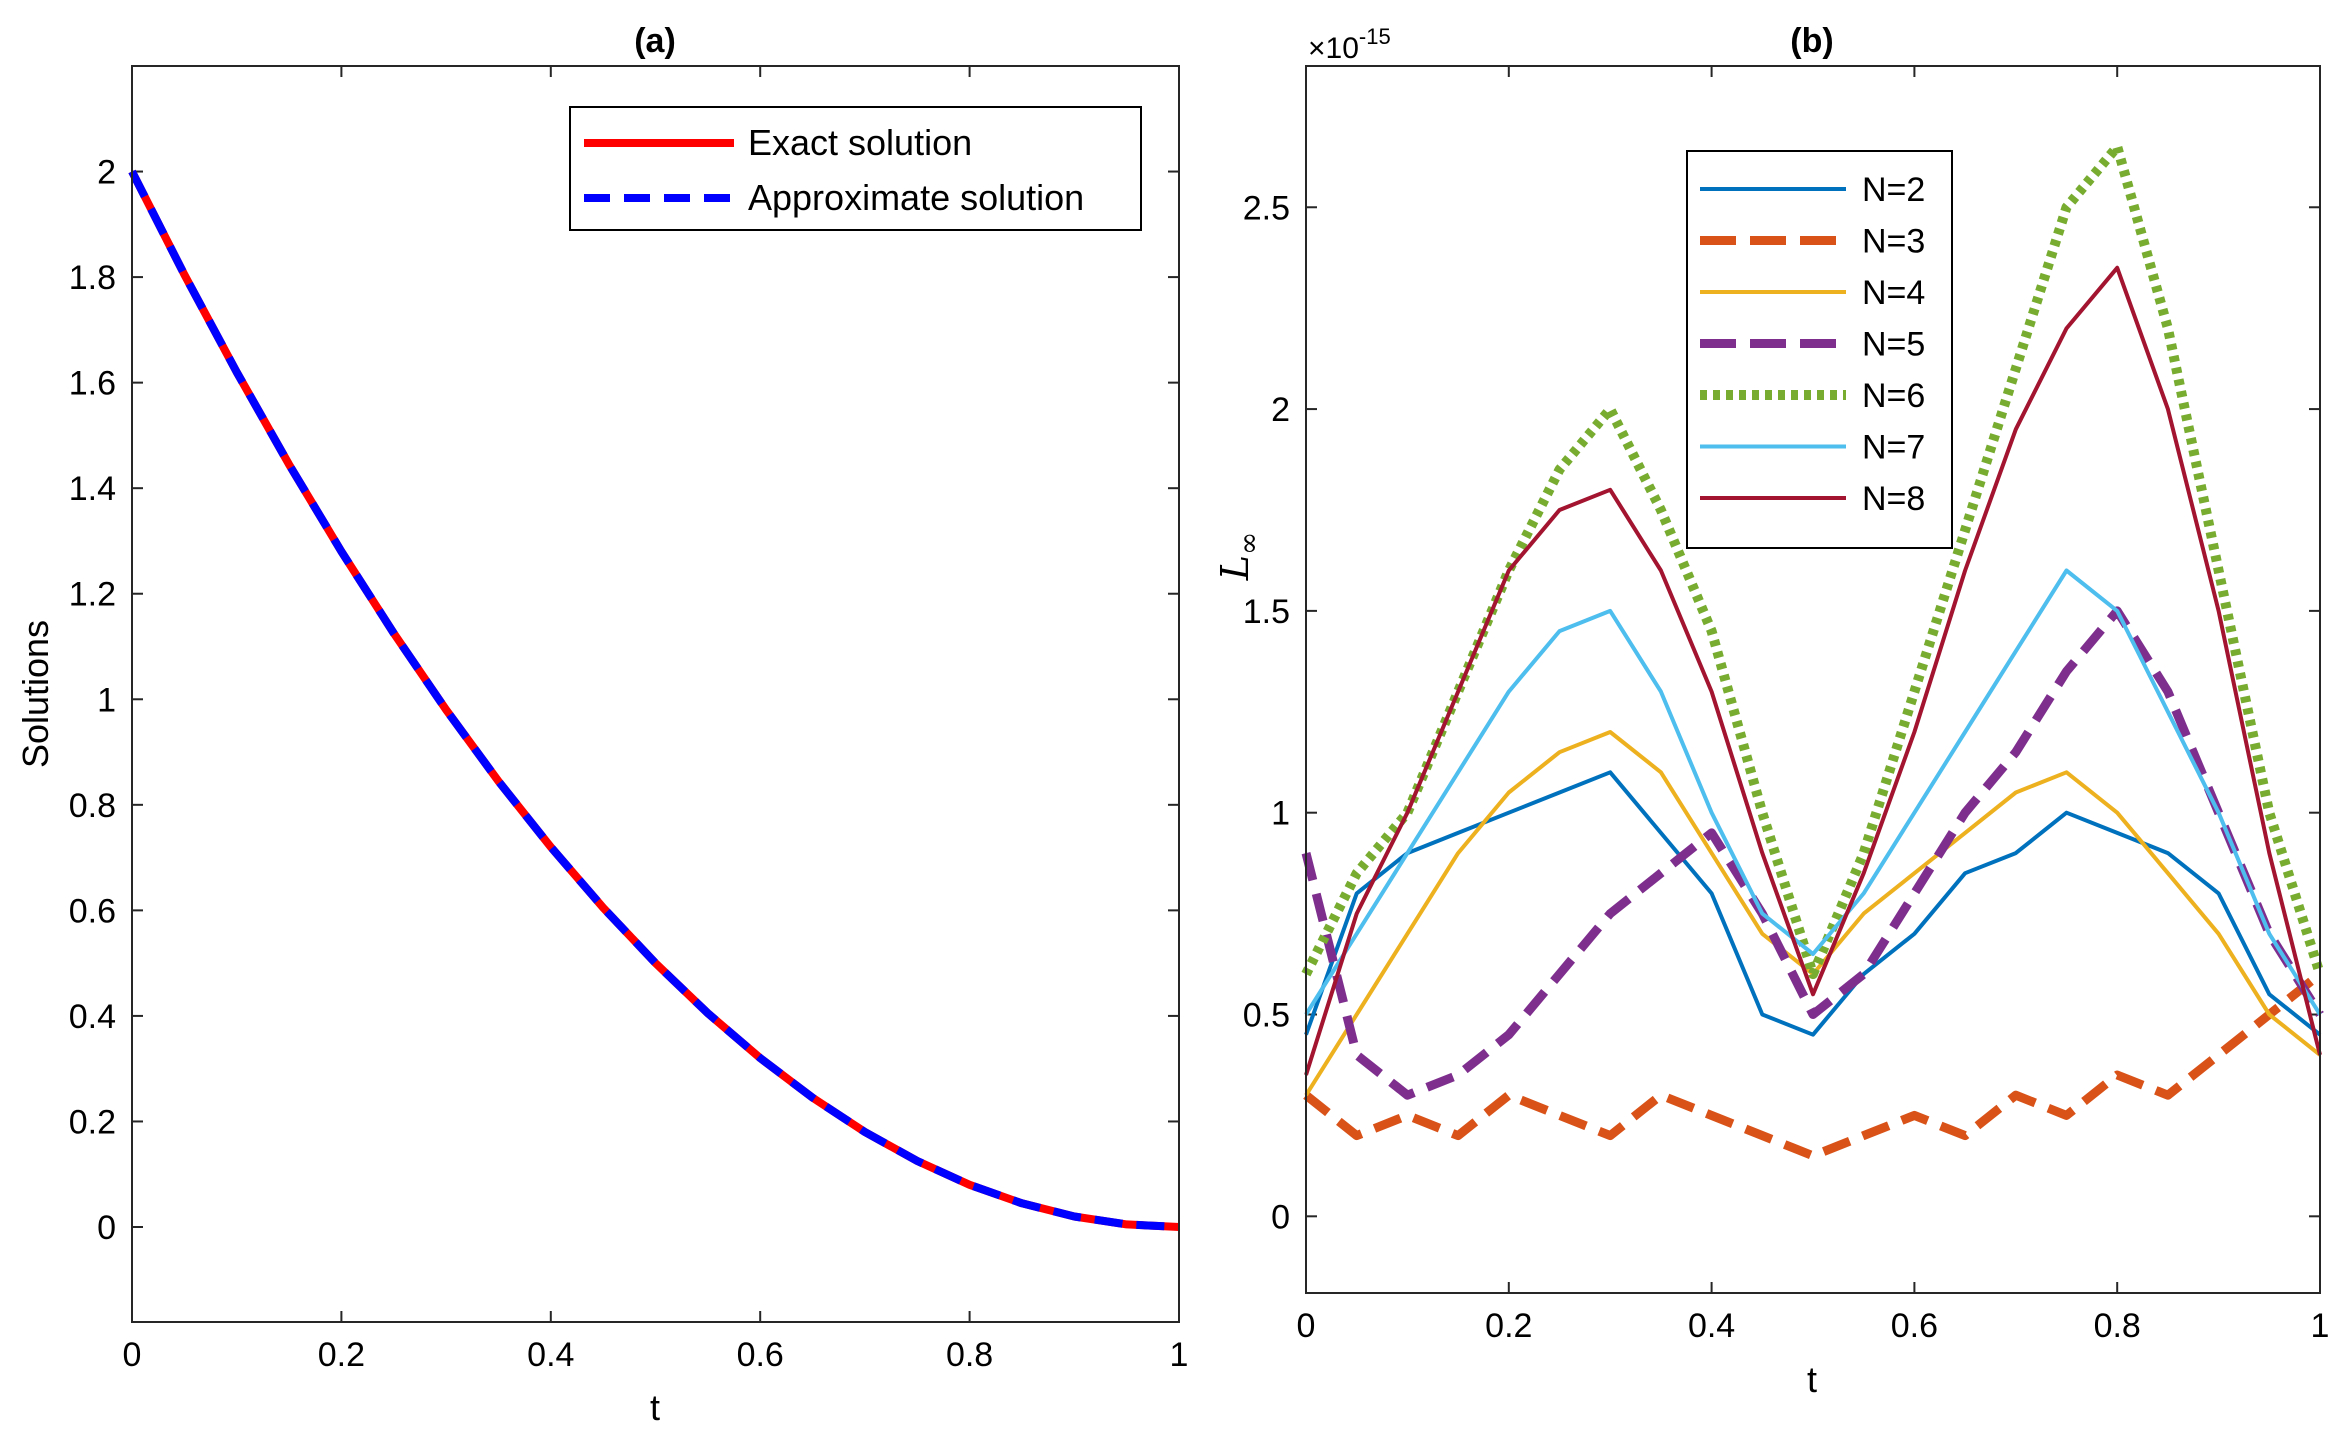 Image resolution: width=2339 pixels, height=1443 pixels. What do you see at coordinates (35, 694) in the screenshot?
I see `panel-a-ylabel: Solutions` at bounding box center [35, 694].